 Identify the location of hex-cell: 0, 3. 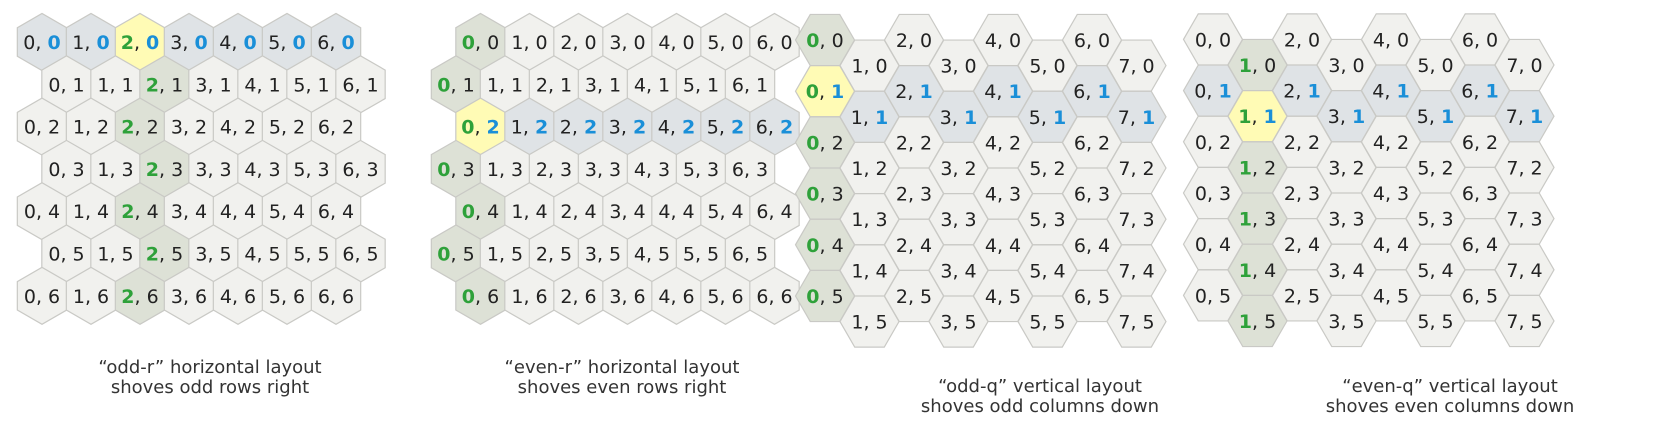
(1213, 193).